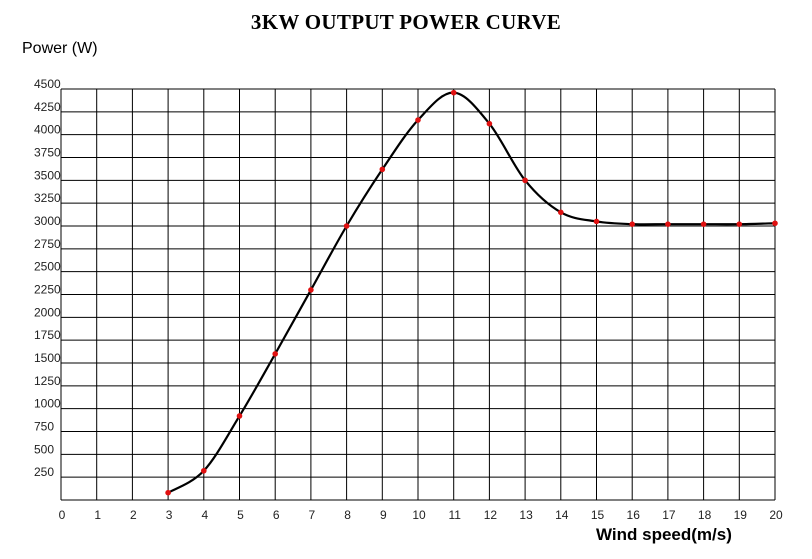 The height and width of the screenshot is (559, 812). I want to click on x-tick-label: 12, so click(491, 515).